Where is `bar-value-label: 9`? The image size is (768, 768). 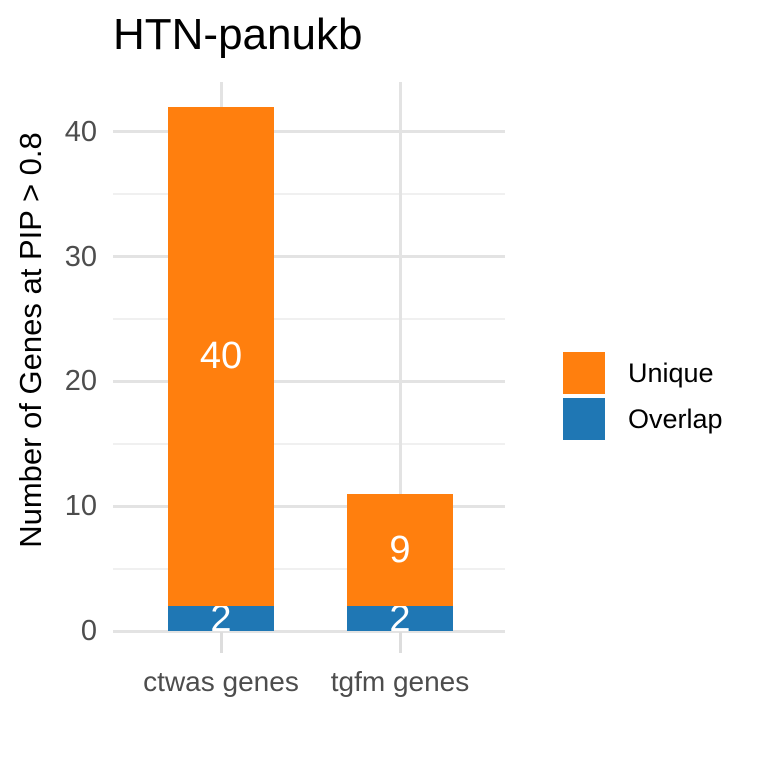
bar-value-label: 9 is located at coordinates (400, 549).